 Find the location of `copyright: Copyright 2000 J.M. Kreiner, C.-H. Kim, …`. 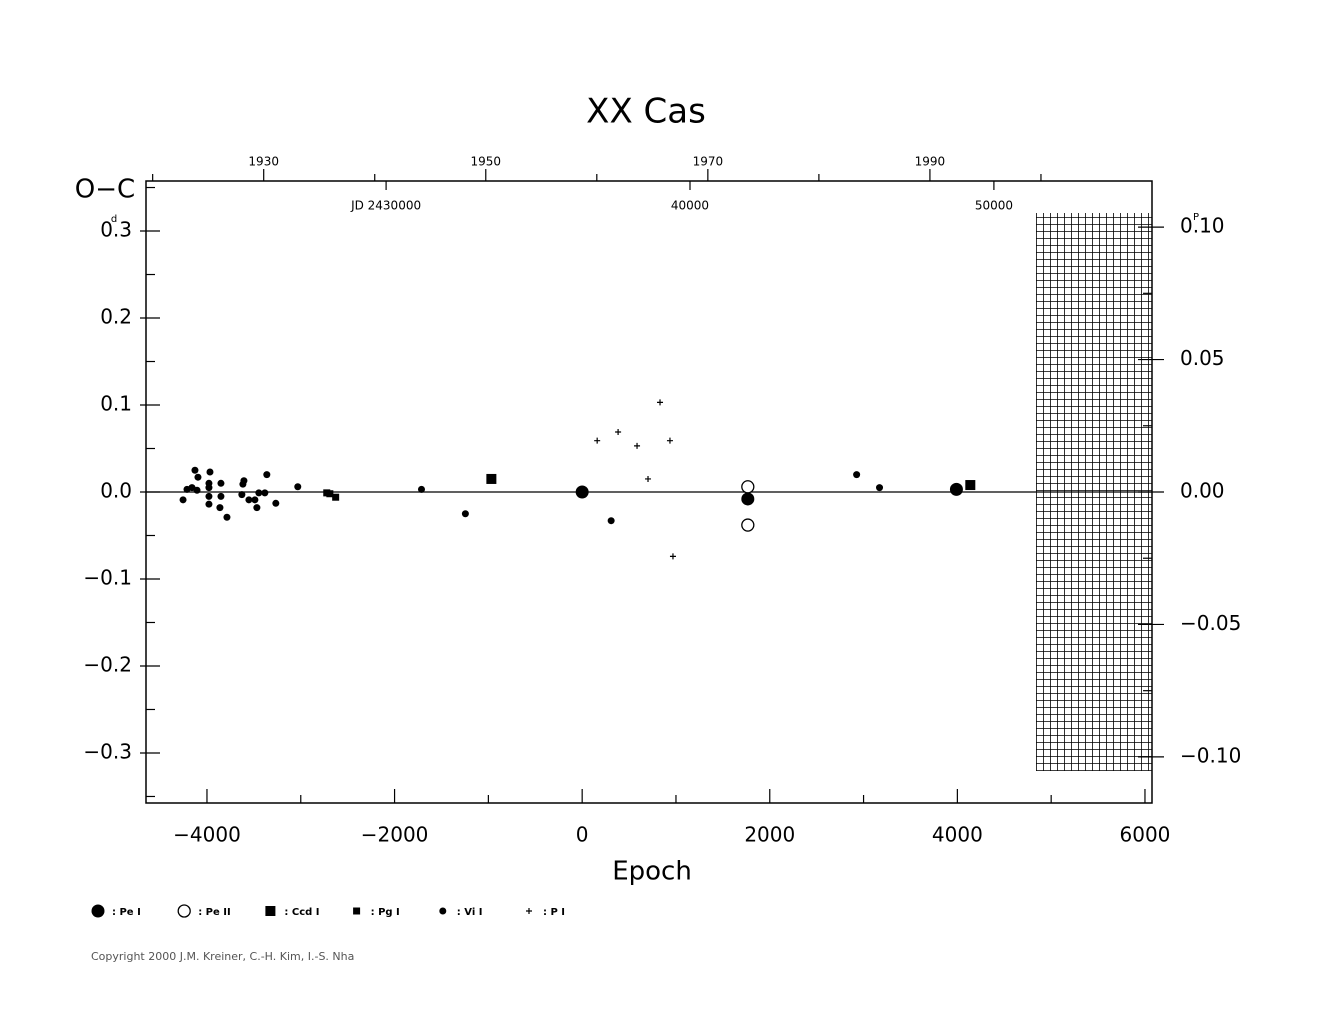

copyright: Copyright 2000 J.M. Kreiner, C.-H. Kim, … is located at coordinates (222, 956).